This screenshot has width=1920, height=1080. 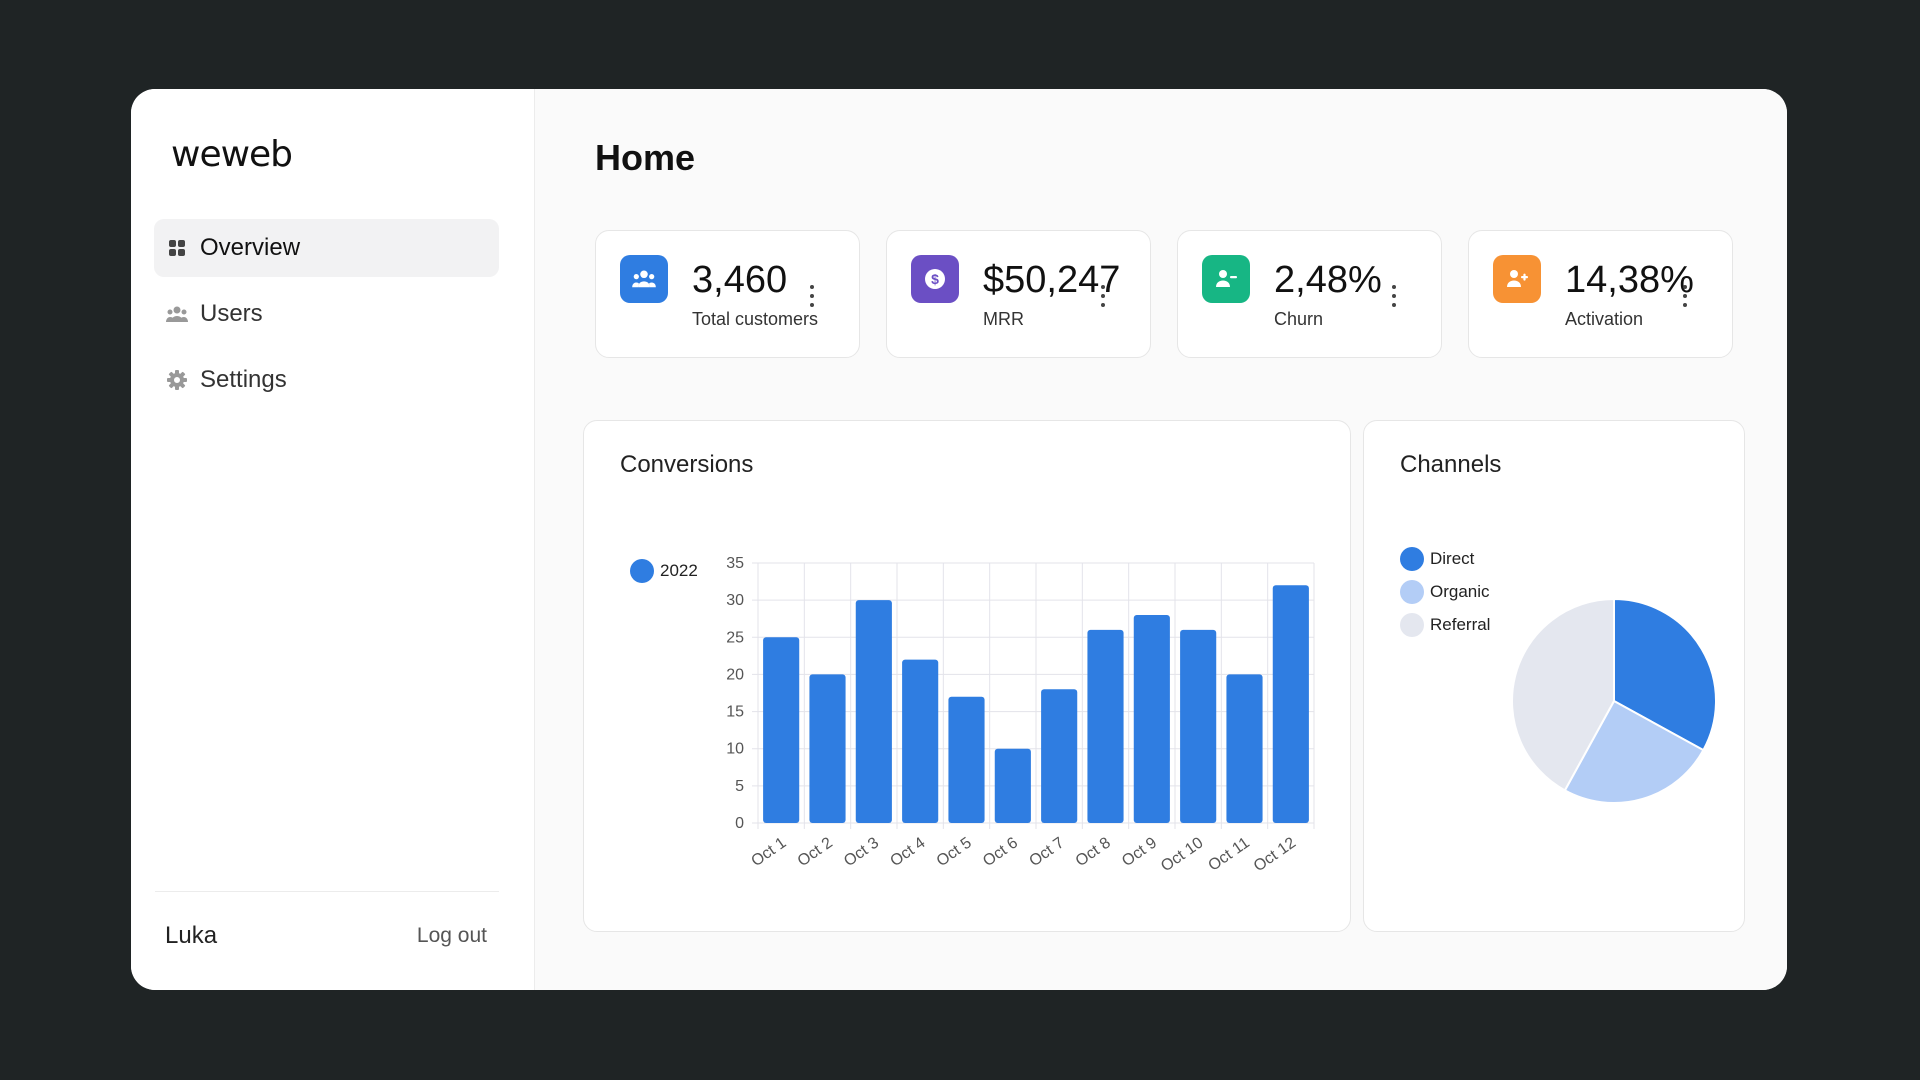 I want to click on kpi-card-churn: 2,48% Churn, so click(x=1309, y=294).